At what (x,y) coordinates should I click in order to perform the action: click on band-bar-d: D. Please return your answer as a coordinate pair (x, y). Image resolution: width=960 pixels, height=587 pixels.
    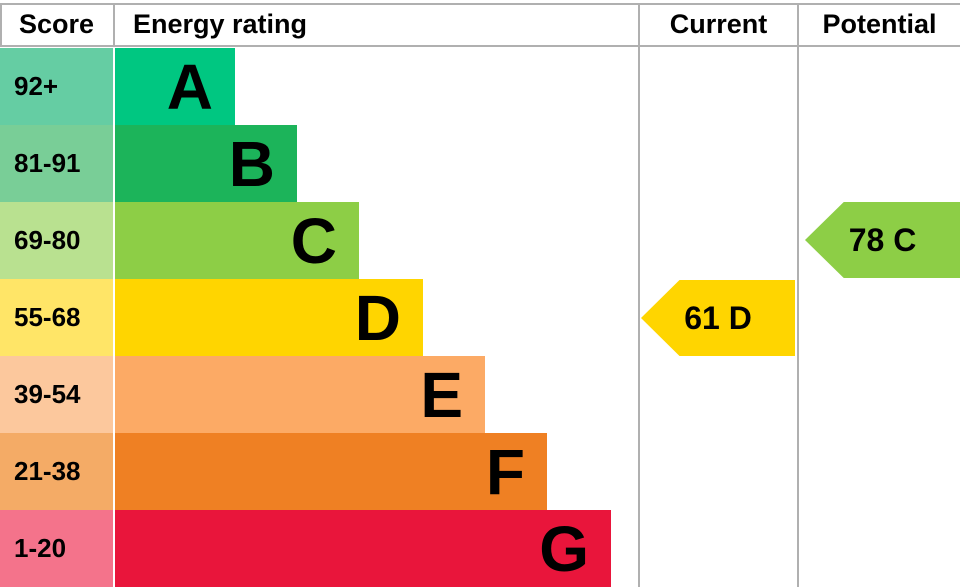
    Looking at the image, I should click on (269, 317).